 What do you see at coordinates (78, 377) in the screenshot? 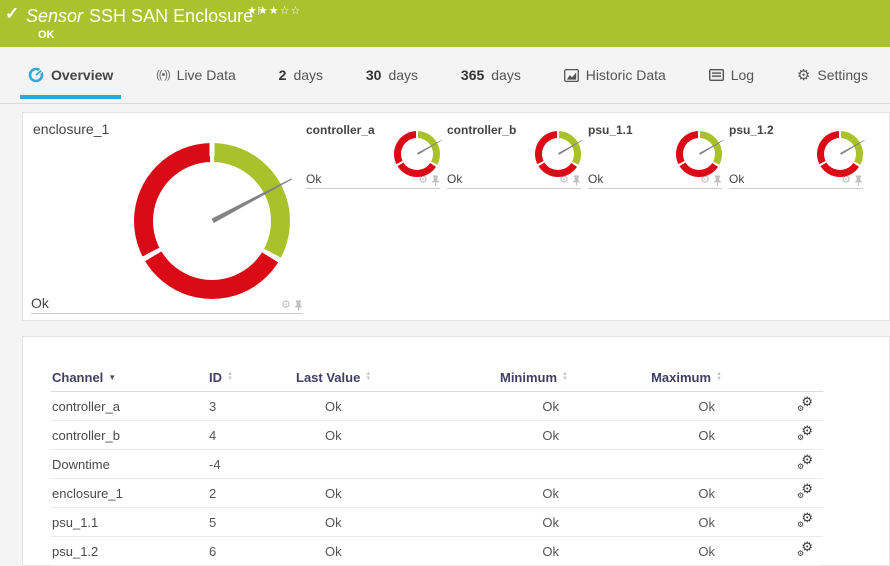
I see `column-label: Channel` at bounding box center [78, 377].